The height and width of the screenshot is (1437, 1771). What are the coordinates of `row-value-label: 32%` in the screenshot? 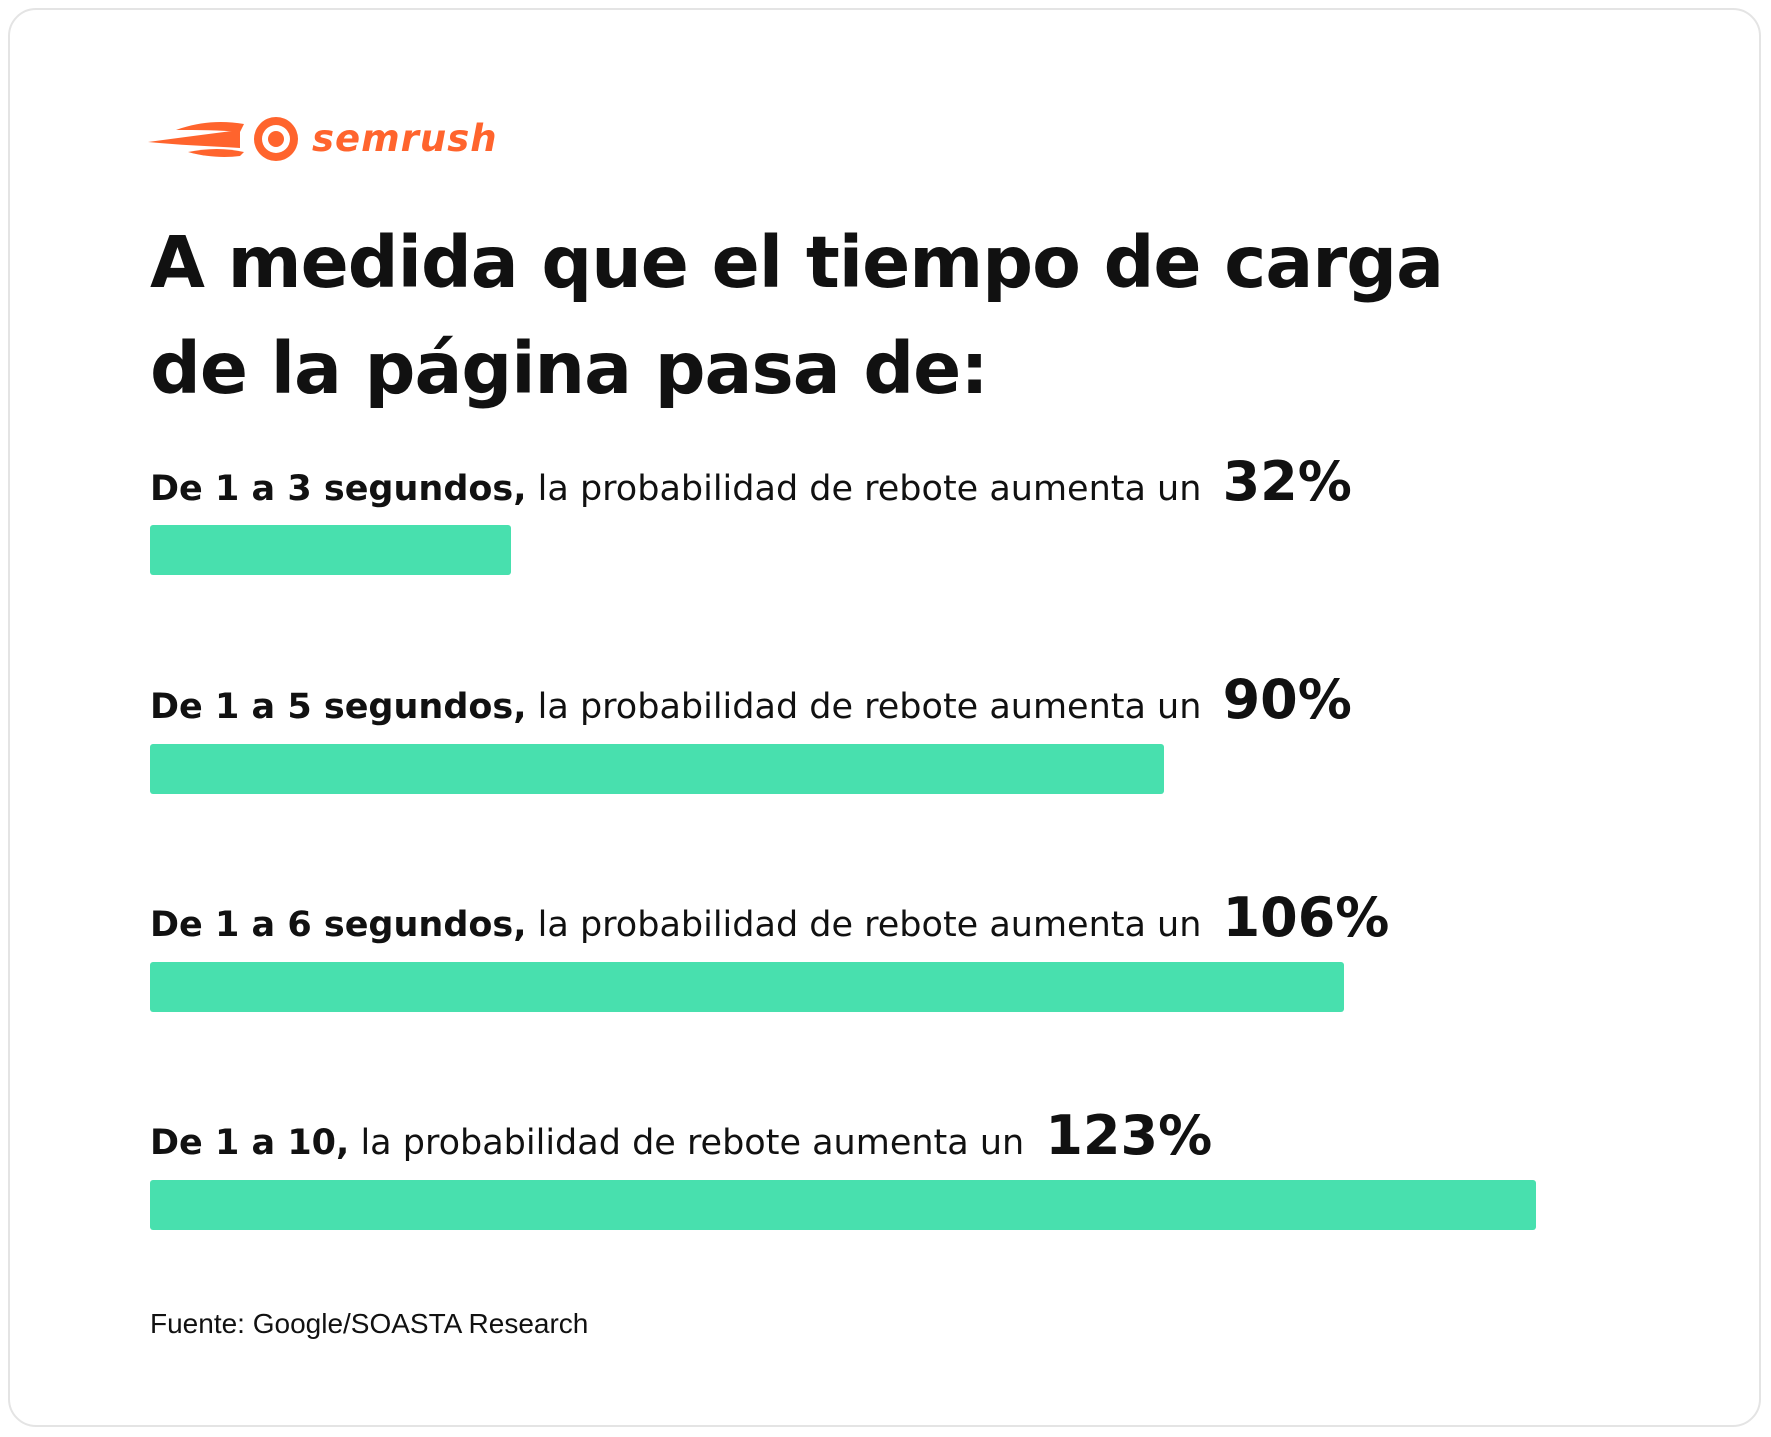 It's located at (1287, 481).